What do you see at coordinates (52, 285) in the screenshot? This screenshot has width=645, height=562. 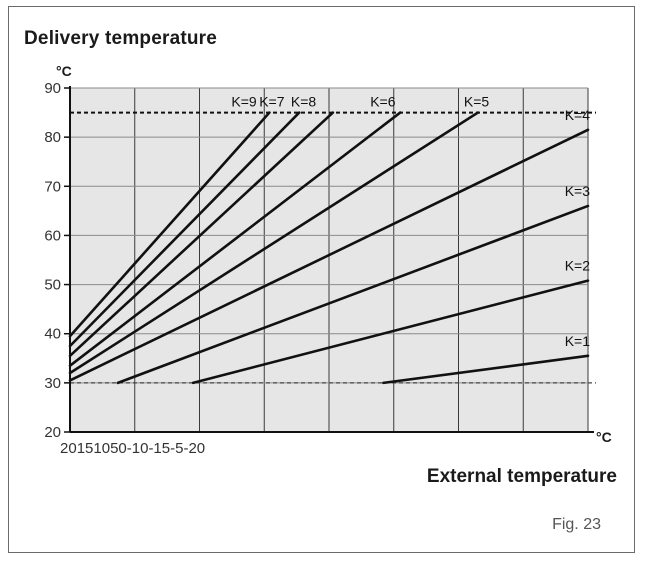 I see `y-tick-label: 50` at bounding box center [52, 285].